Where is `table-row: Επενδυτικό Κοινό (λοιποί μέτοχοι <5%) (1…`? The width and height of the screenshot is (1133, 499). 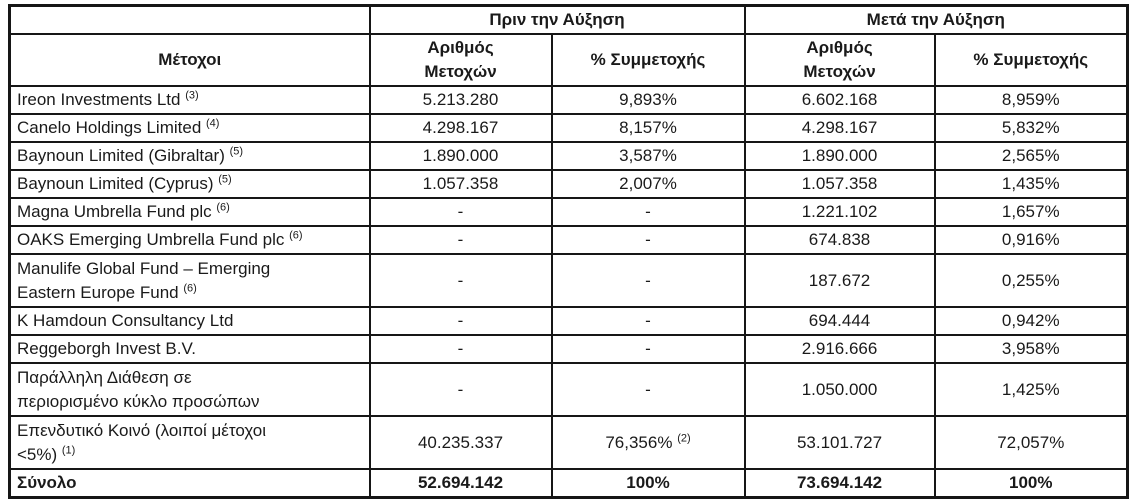 table-row: Επενδυτικό Κοινό (λοιποί μέτοχοι <5%) (1… is located at coordinates (568, 442).